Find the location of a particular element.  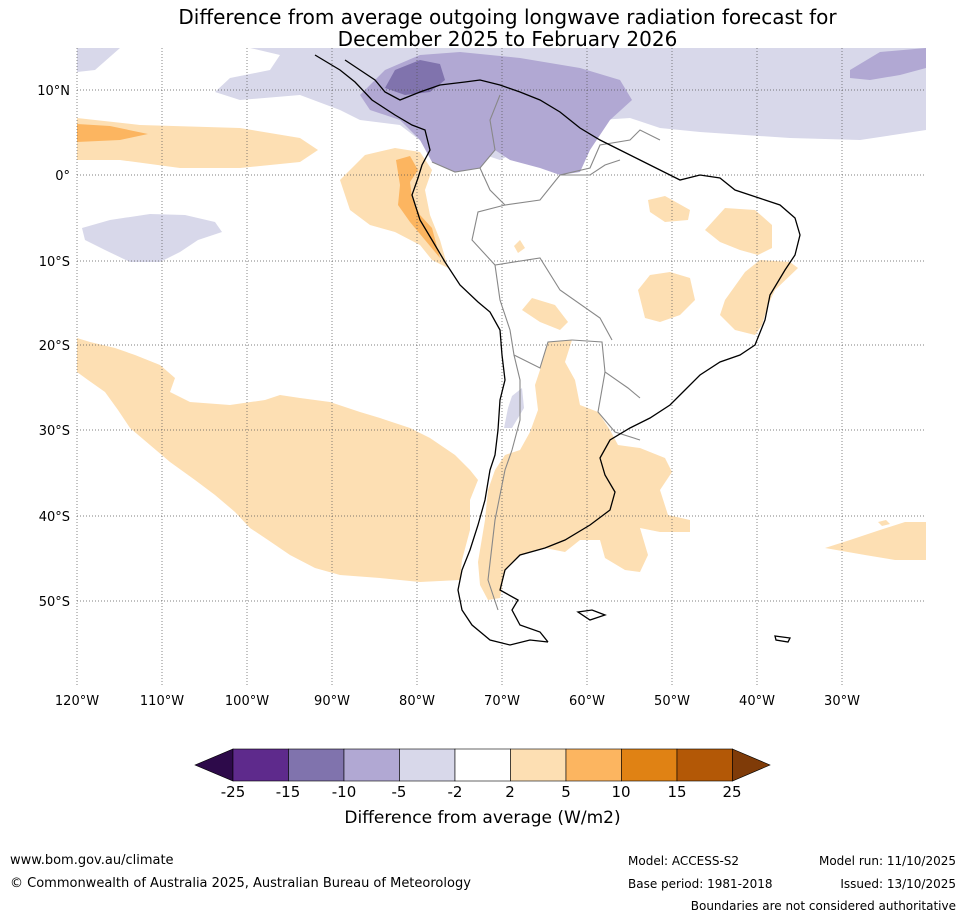

colorbar-tick: -15 is located at coordinates (288, 792).